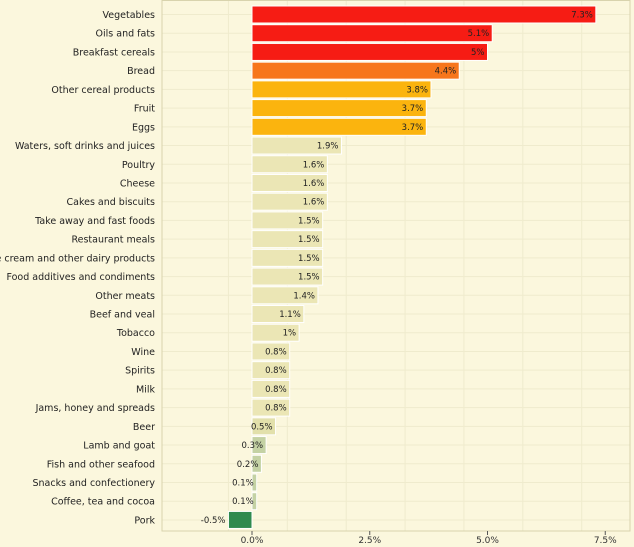  Describe the element at coordinates (417, 90) in the screenshot. I see `value-label: 3.8%` at that location.